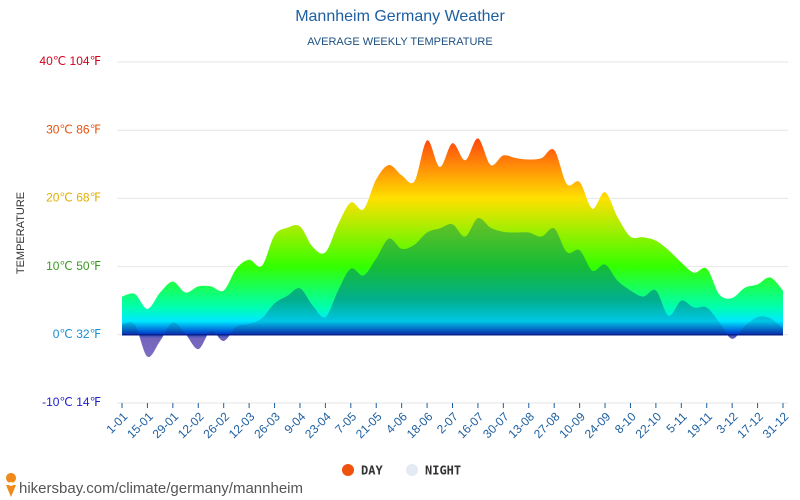 Image resolution: width=800 pixels, height=500 pixels. What do you see at coordinates (471, 425) in the screenshot?
I see `x-tick-label: 16-07` at bounding box center [471, 425].